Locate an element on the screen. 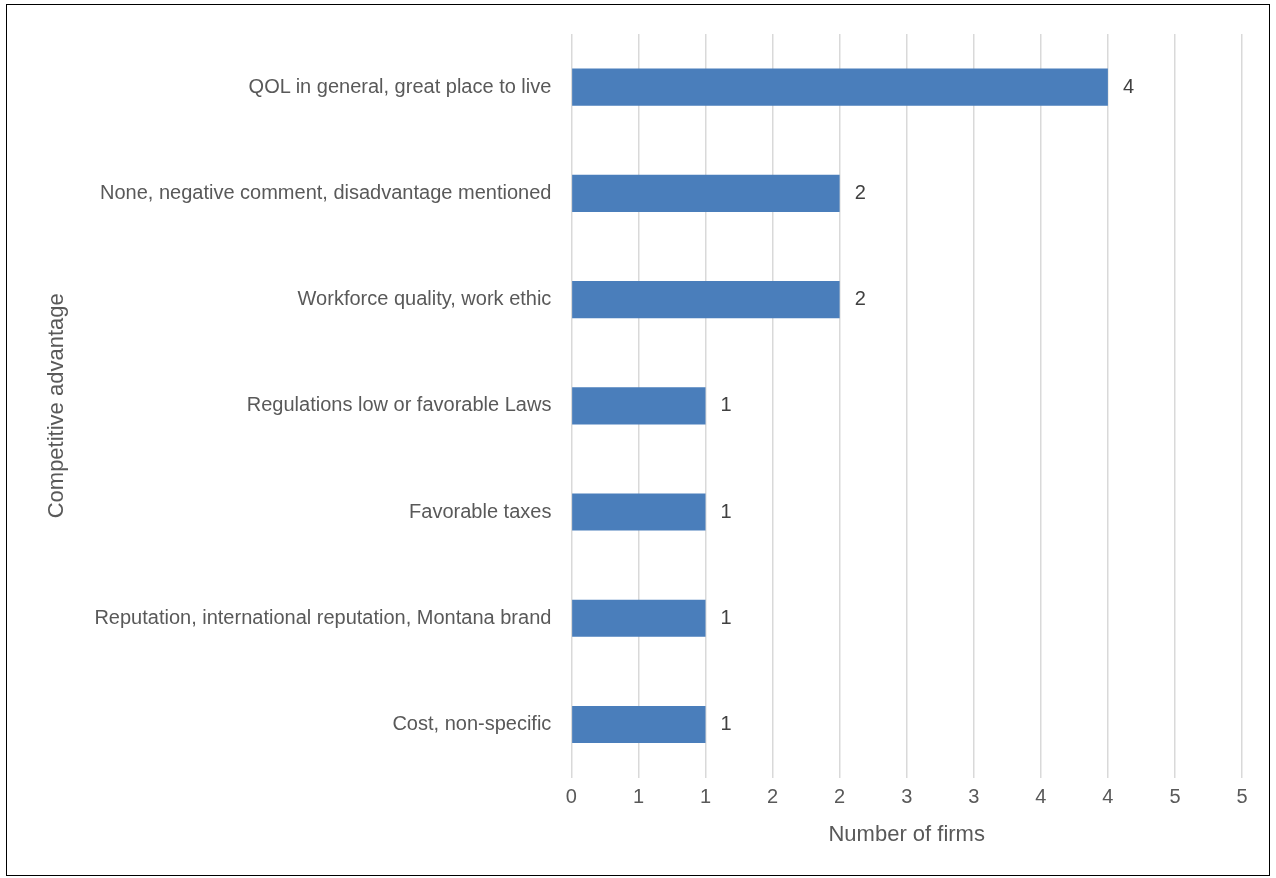  y-tick-label: QOL in general, great place to live is located at coordinates (400, 85).